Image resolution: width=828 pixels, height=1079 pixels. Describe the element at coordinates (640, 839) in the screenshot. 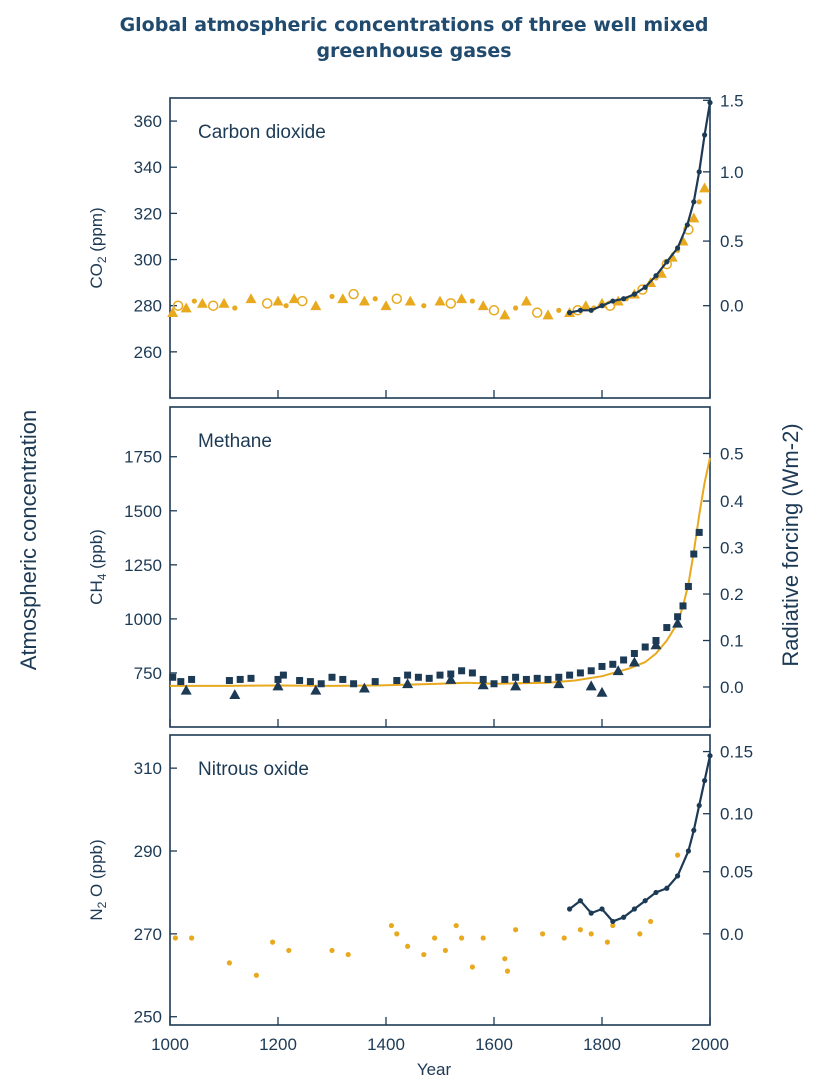

I see `instrumental-line` at that location.